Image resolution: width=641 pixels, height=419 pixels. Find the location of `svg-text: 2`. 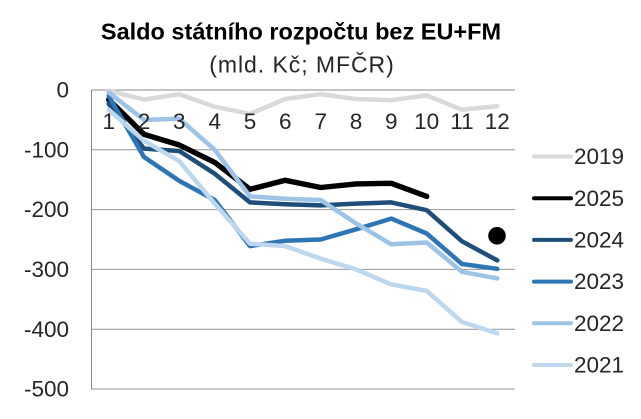

svg-text: 2 is located at coordinates (144, 121).